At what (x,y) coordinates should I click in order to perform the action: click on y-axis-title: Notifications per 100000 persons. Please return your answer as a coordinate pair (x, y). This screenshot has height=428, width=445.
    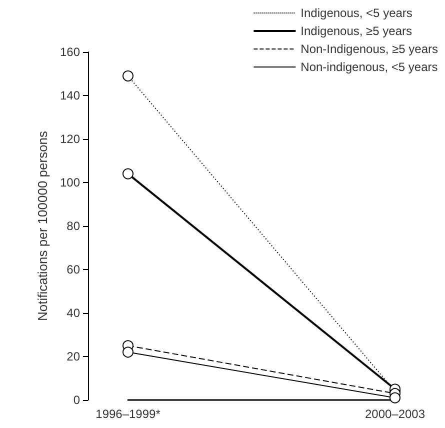
    Looking at the image, I should click on (42, 226).